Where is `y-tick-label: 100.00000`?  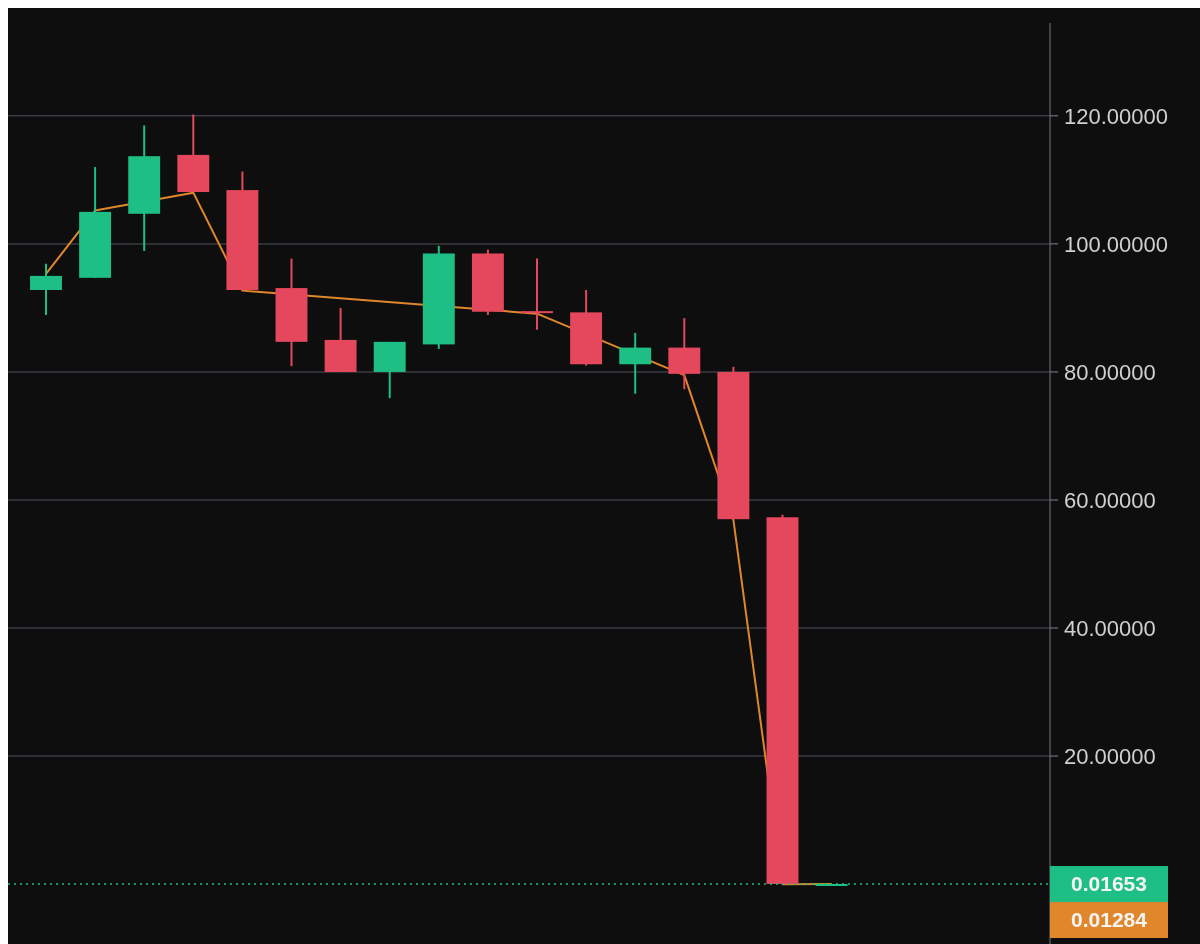 y-tick-label: 100.00000 is located at coordinates (1116, 244).